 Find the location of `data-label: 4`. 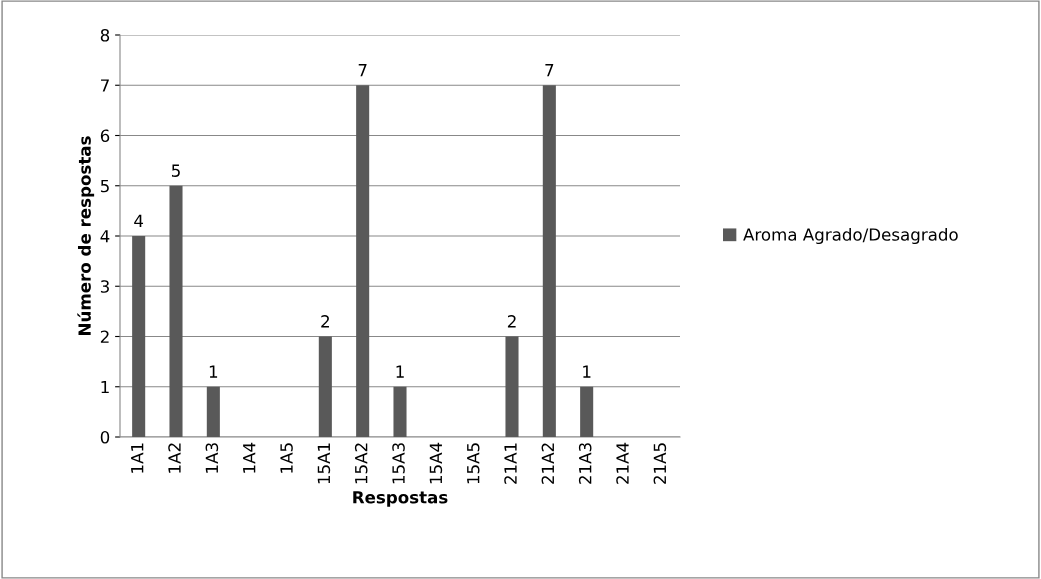

data-label: 4 is located at coordinates (139, 220).